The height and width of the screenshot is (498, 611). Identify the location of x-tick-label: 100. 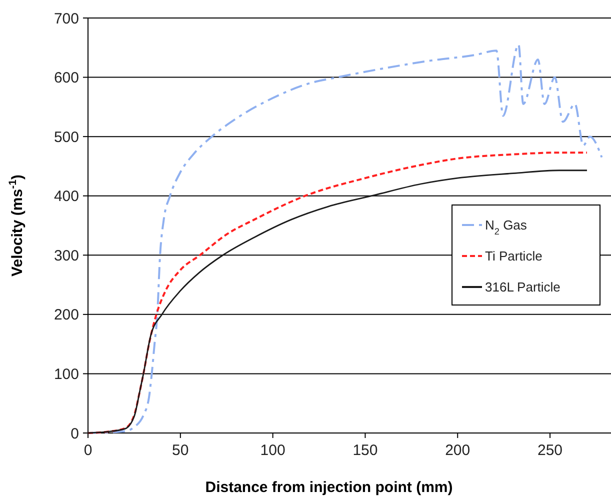
(273, 450).